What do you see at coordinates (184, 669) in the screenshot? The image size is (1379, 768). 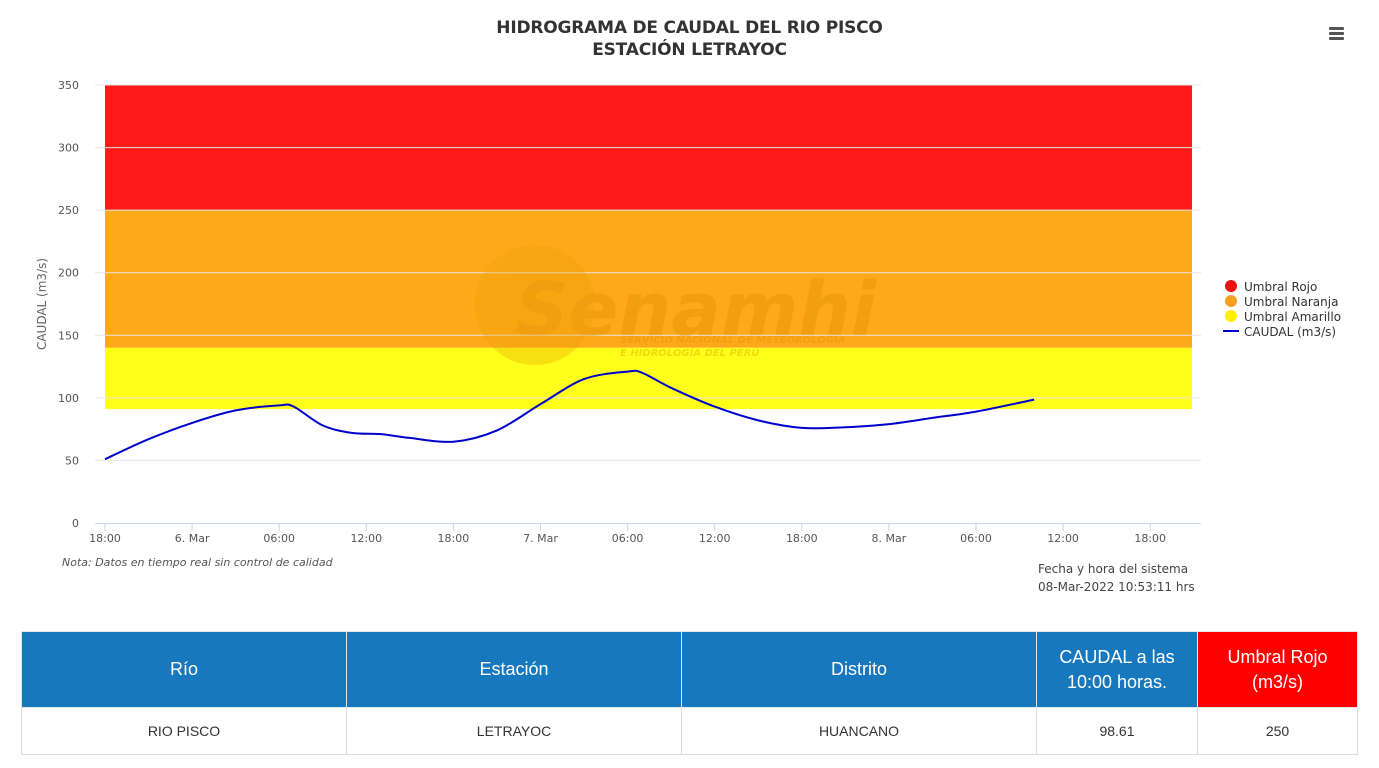 I see `header-rio: Río` at bounding box center [184, 669].